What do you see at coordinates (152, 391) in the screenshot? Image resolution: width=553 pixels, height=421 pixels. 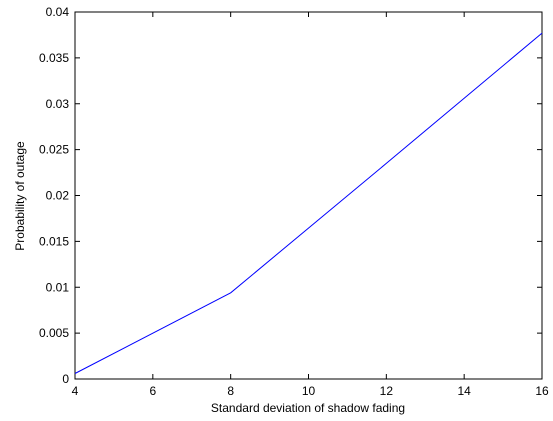 I see `x-tick-label: 6` at bounding box center [152, 391].